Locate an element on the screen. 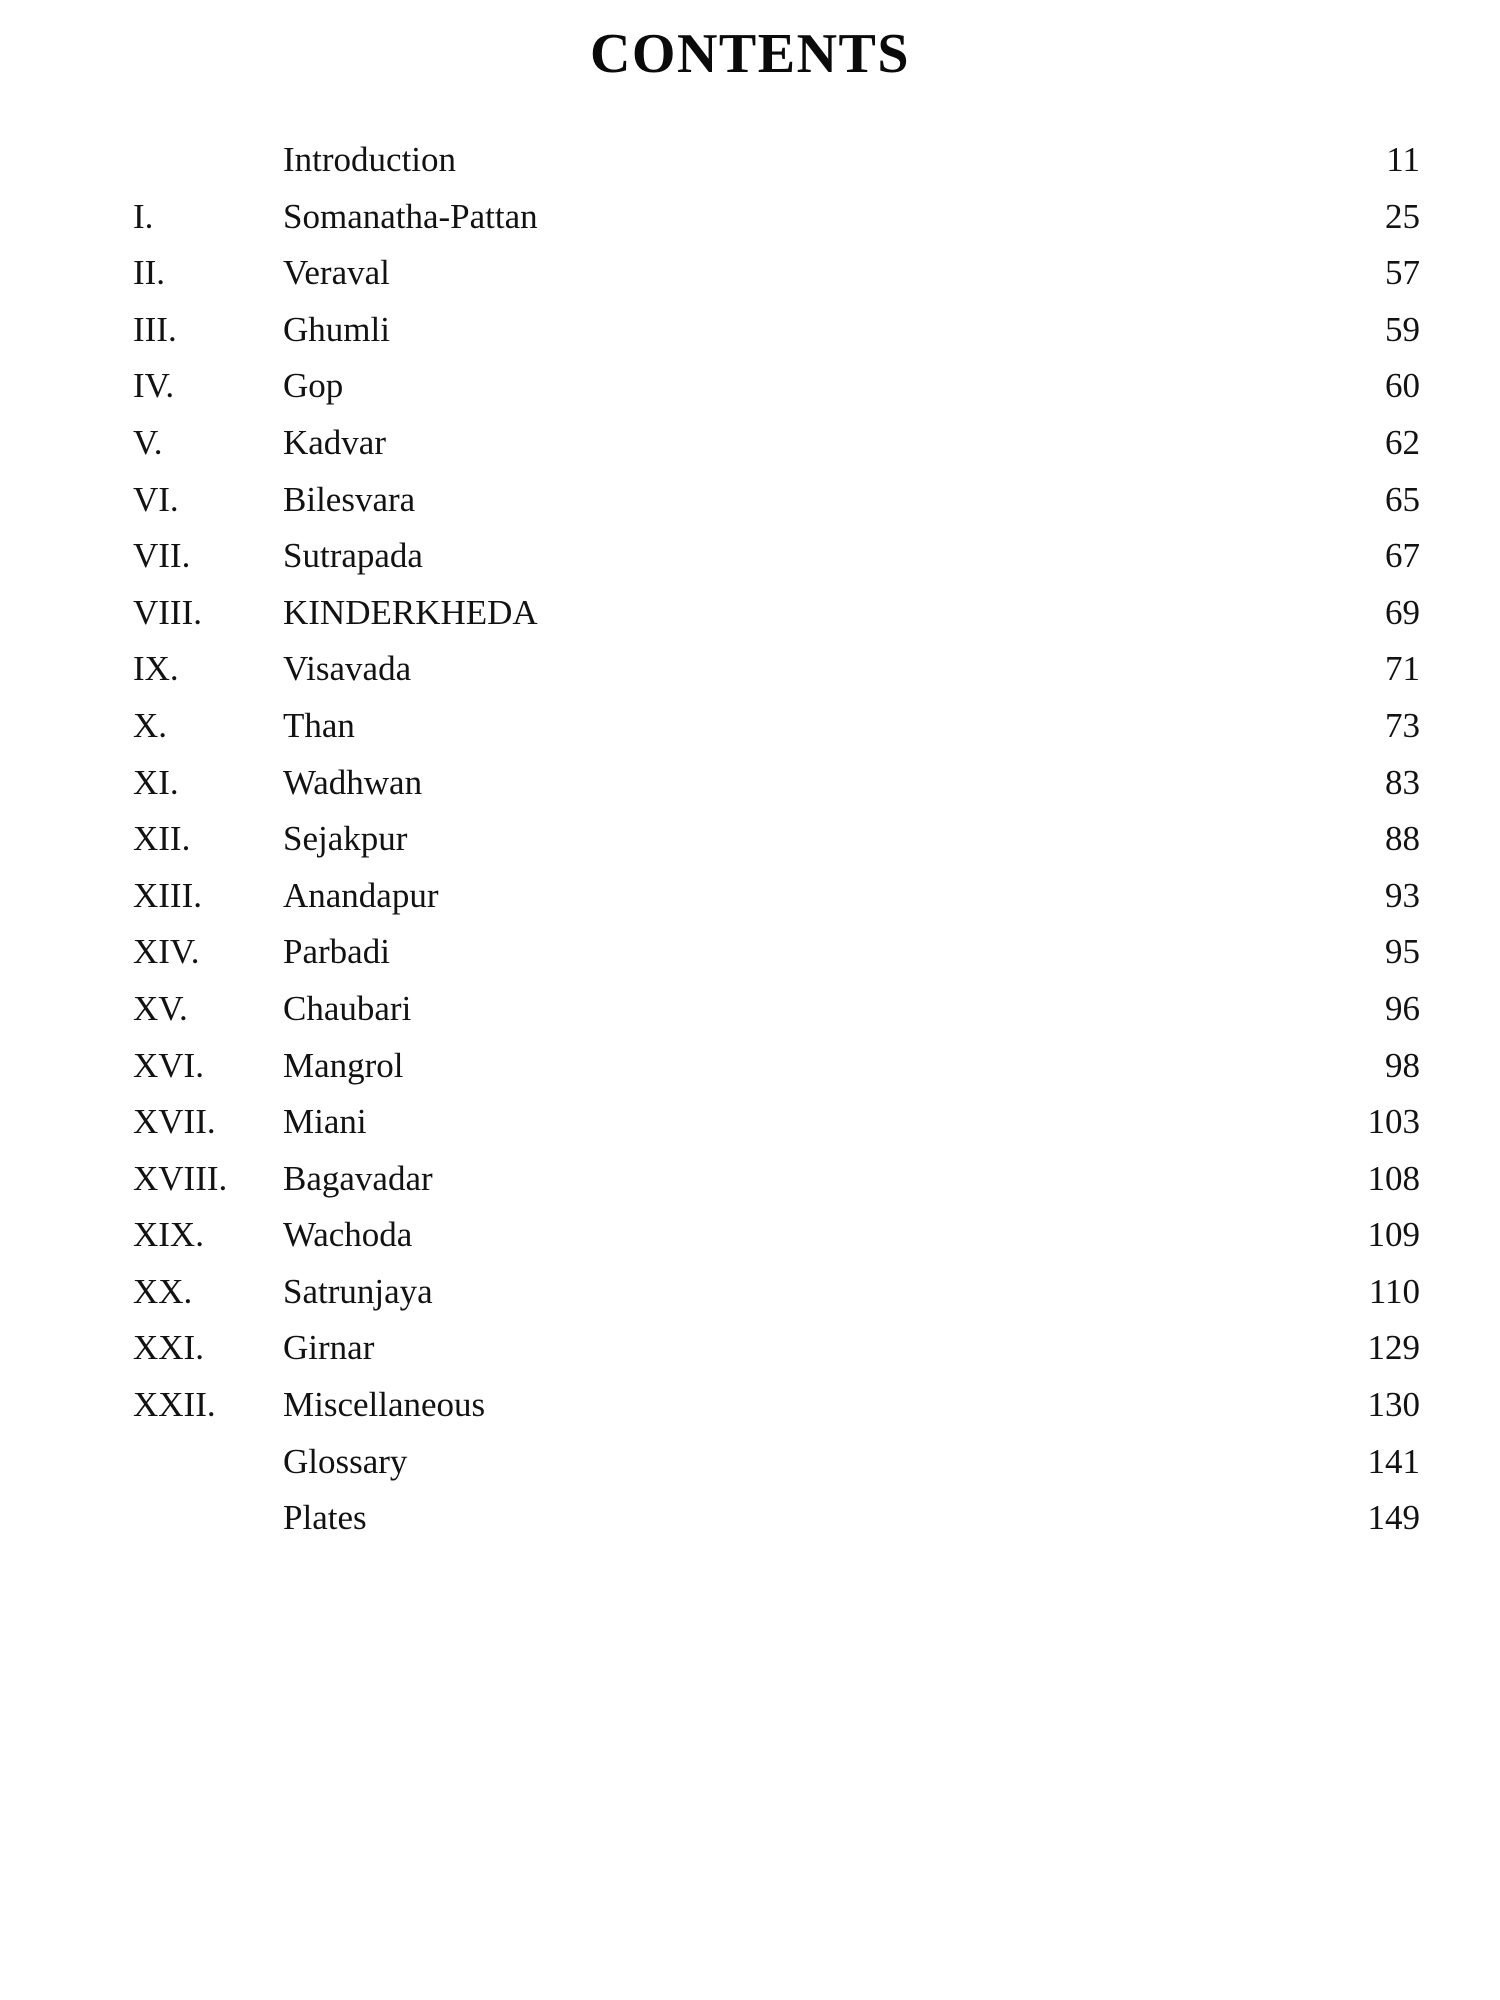  toc-entry-title: Sejakpur is located at coordinates (345, 839).